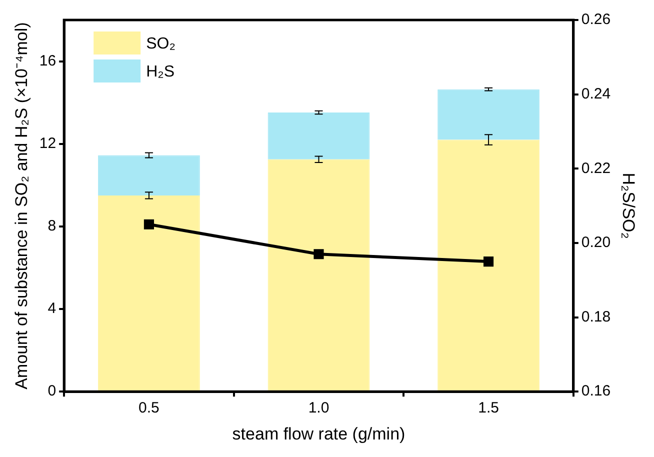 Image resolution: width=654 pixels, height=457 pixels. Describe the element at coordinates (47, 61) in the screenshot. I see `y-tick-label: 16` at that location.